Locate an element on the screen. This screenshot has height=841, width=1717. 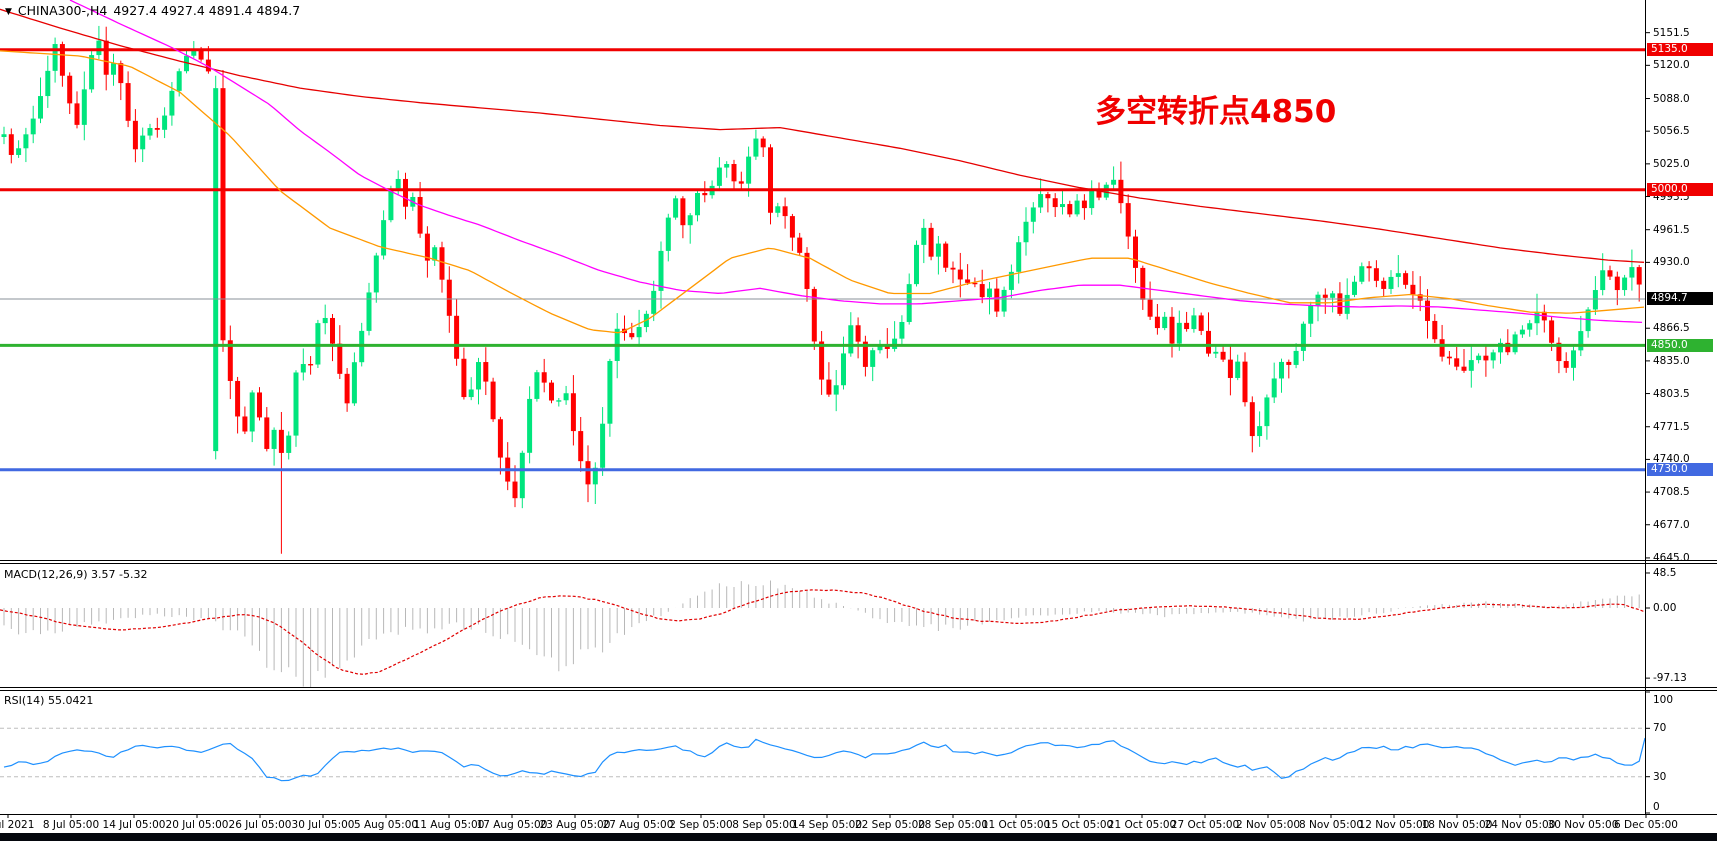
time-axis-label: 2 Nov 05:00 is located at coordinates (1268, 825).